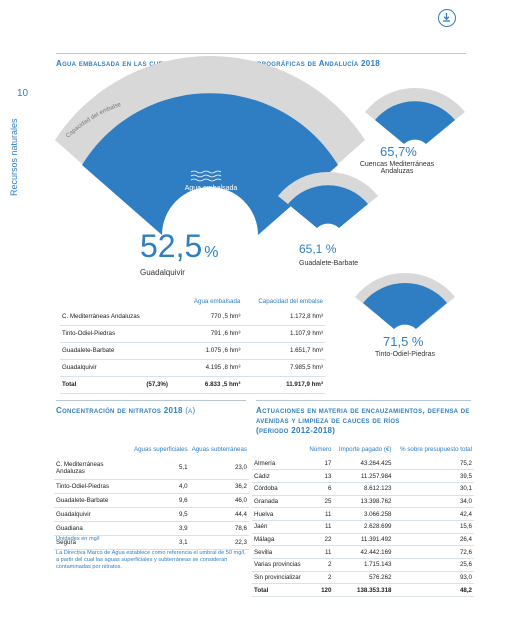  I want to click on table-row: Tinto-Odiel-Piedras 4,0 36,2, so click(151, 486).